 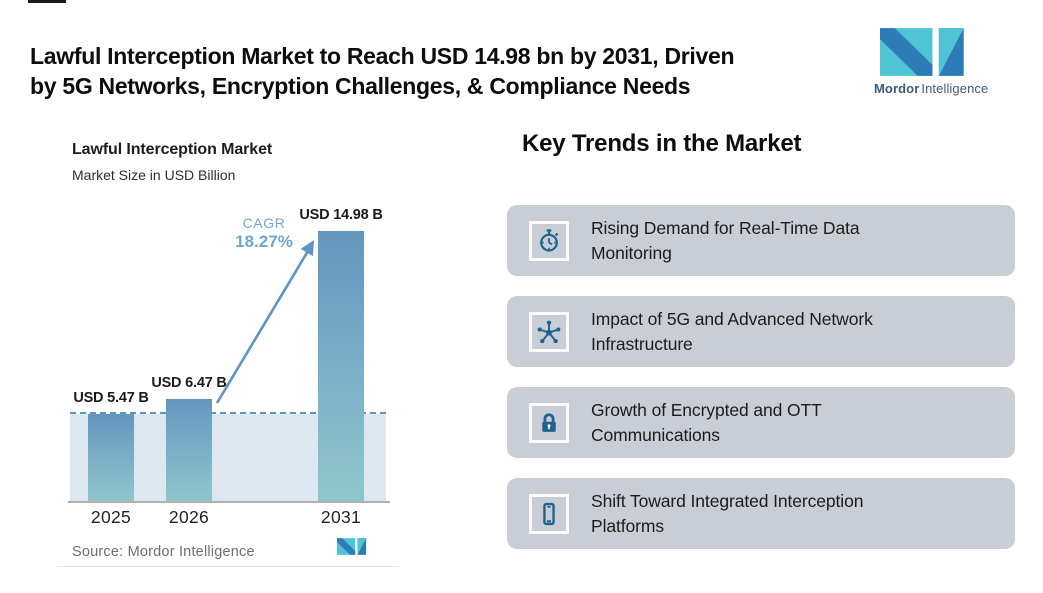 I want to click on x-tick-label: 2026, so click(x=189, y=517).